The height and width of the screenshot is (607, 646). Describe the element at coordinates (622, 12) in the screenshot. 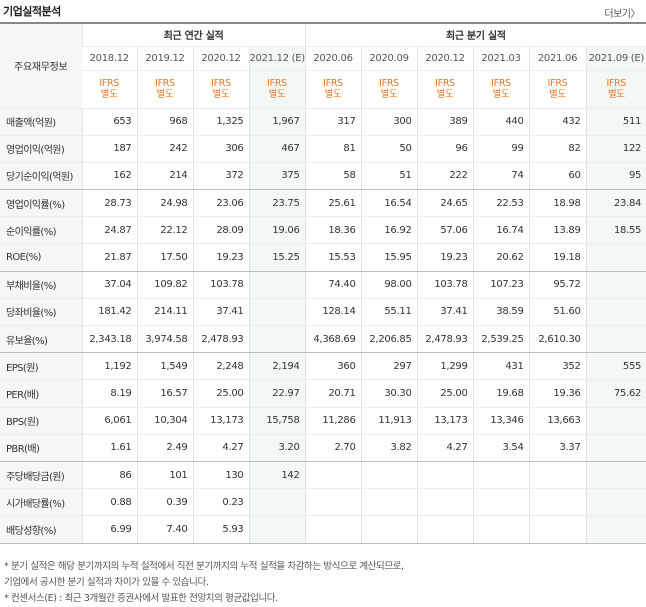

I see `more-link: 더보기〉` at that location.